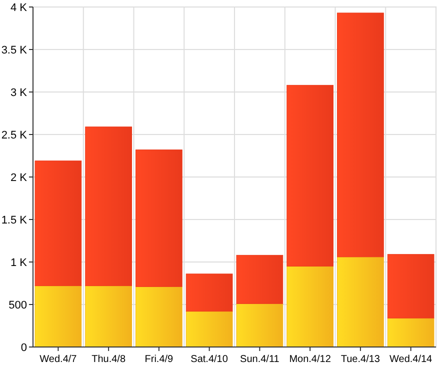 Image resolution: width=440 pixels, height=375 pixels. What do you see at coordinates (17, 305) in the screenshot?
I see `y-tick-label: 500` at bounding box center [17, 305].